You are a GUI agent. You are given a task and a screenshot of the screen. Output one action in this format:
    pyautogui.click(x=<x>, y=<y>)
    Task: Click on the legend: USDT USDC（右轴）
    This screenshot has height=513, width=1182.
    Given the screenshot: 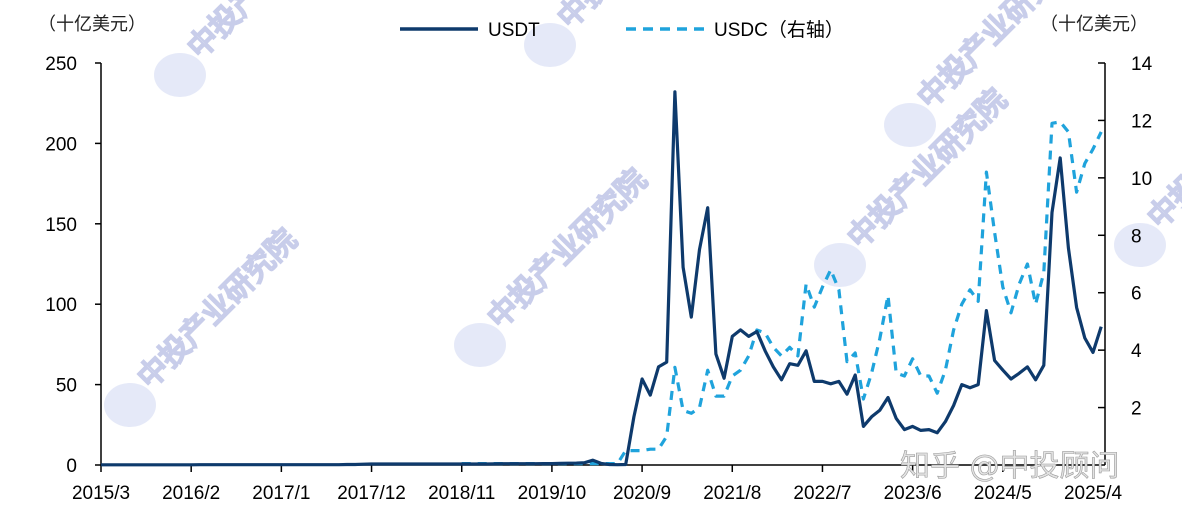 What is the action you would take?
    pyautogui.click(x=622, y=30)
    